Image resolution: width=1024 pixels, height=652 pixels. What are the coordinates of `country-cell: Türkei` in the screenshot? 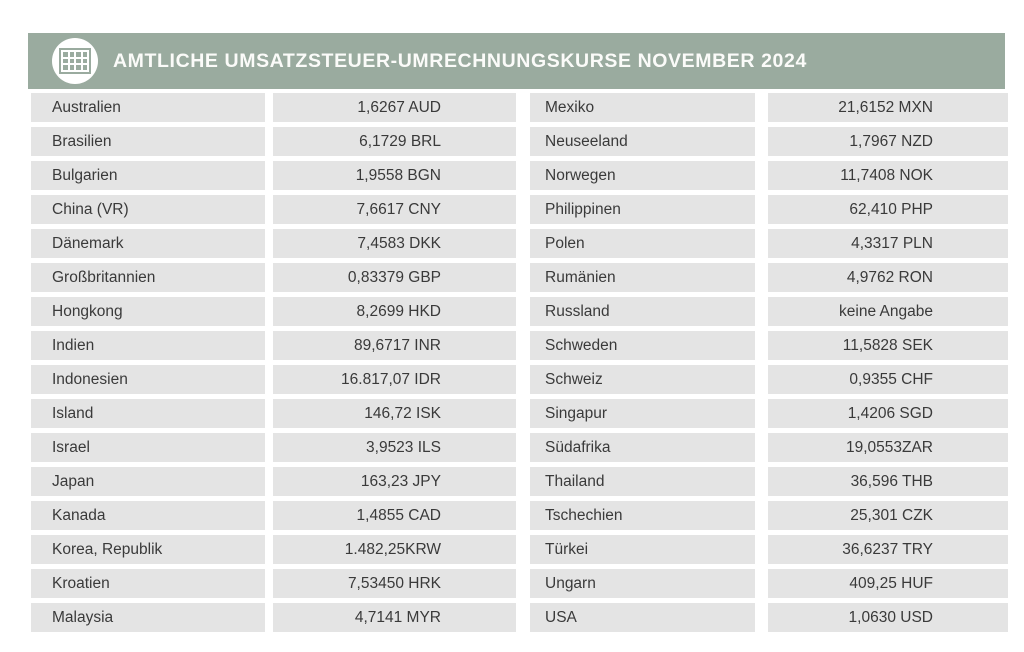 It's located at (642, 549).